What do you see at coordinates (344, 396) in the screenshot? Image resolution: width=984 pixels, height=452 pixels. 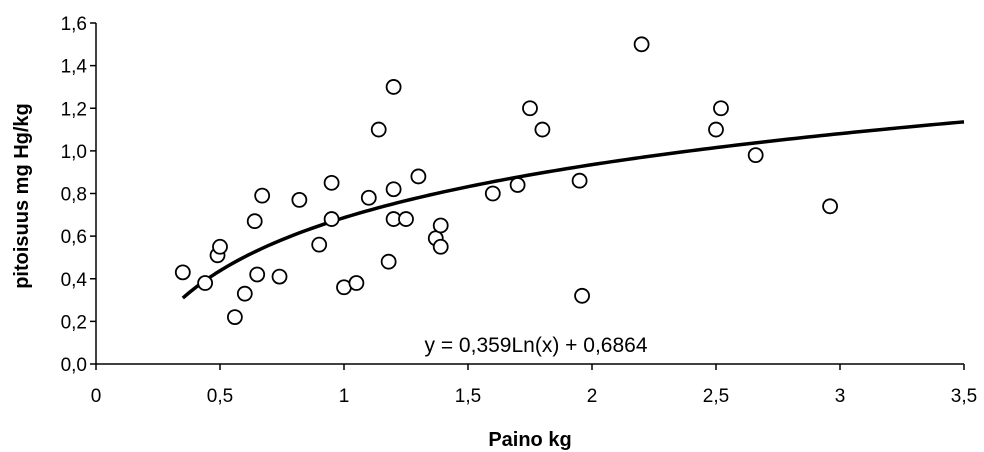 I see `x-tick-label: 1` at bounding box center [344, 396].